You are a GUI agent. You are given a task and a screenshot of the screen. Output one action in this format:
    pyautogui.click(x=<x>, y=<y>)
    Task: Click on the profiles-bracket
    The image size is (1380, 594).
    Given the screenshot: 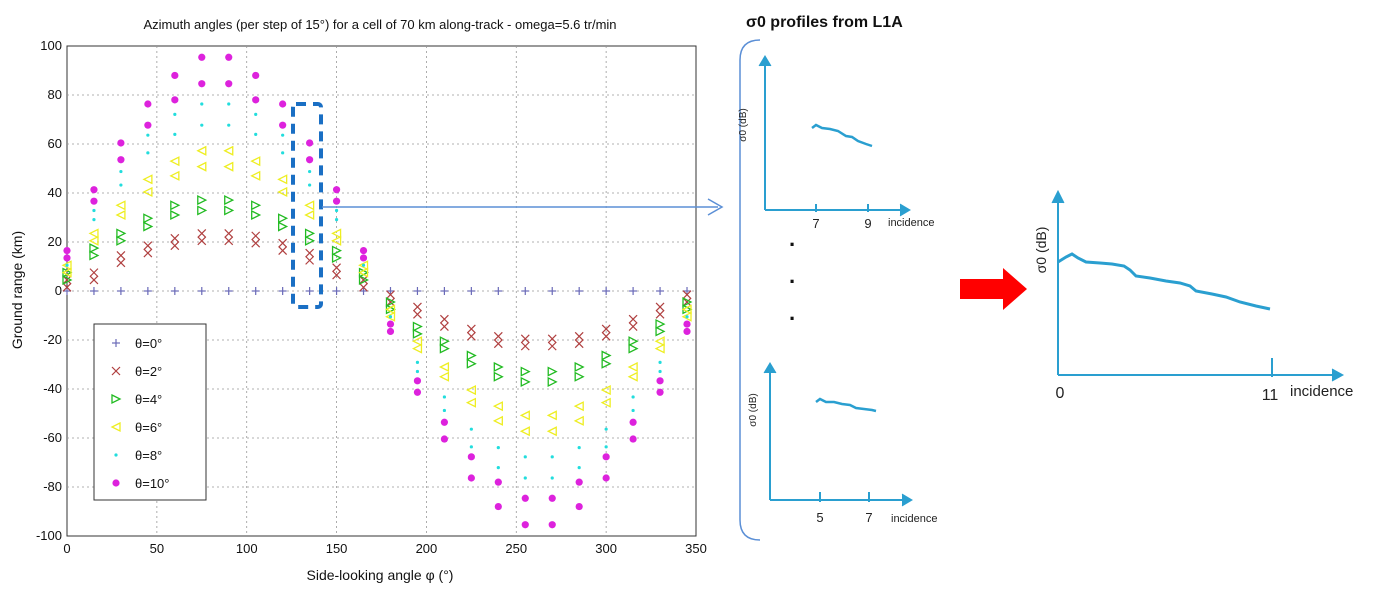 What is the action you would take?
    pyautogui.click(x=750, y=290)
    